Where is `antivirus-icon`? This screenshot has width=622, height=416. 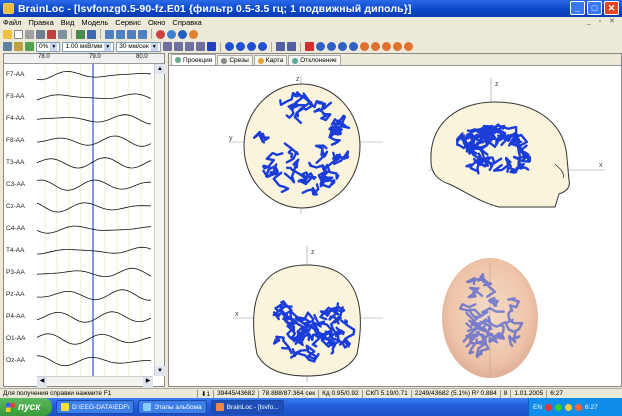 antivirus-icon is located at coordinates (549, 407).